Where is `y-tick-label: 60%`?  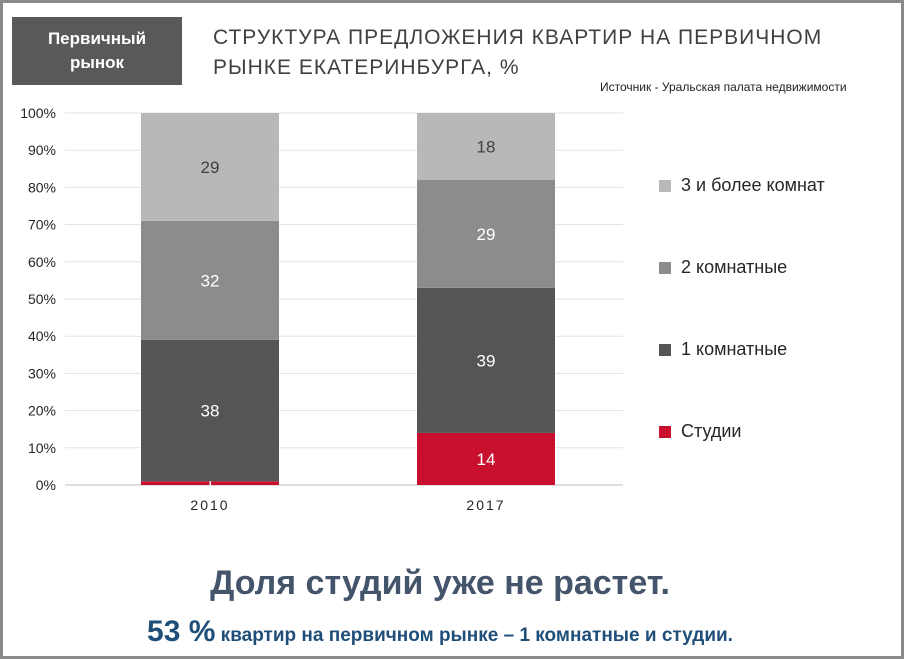 y-tick-label: 60% is located at coordinates (42, 262).